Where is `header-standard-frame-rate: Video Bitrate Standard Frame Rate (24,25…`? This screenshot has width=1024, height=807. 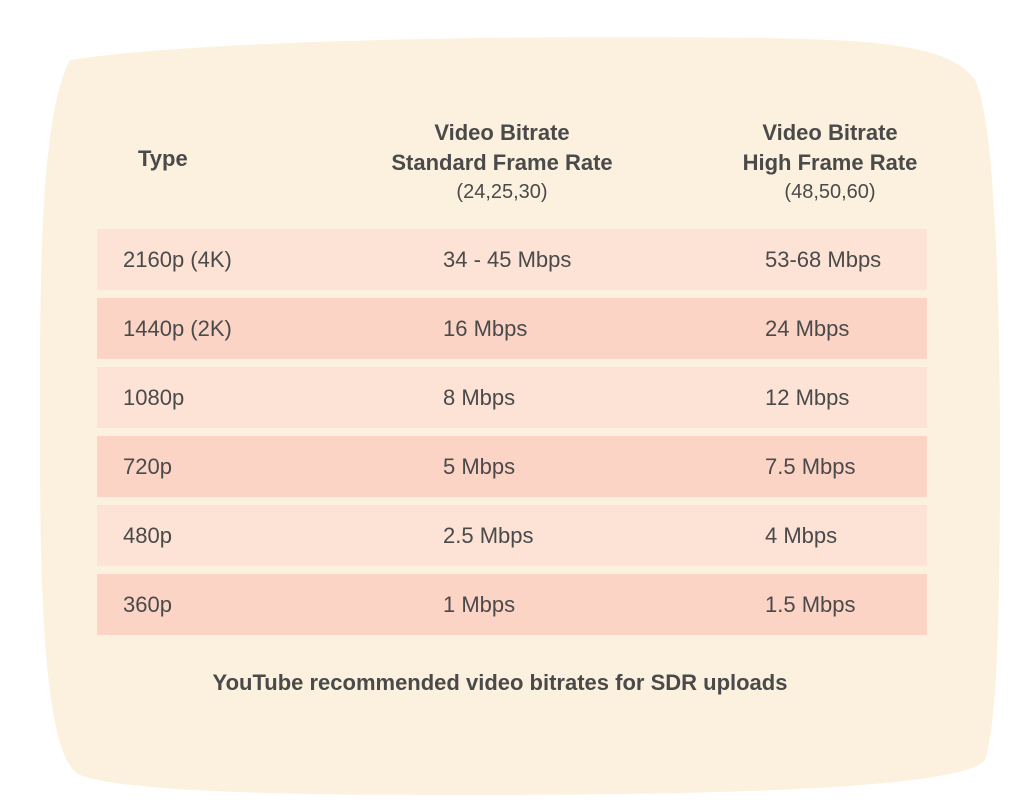
header-standard-frame-rate: Video Bitrate Standard Frame Rate (24,25… is located at coordinates (502, 162).